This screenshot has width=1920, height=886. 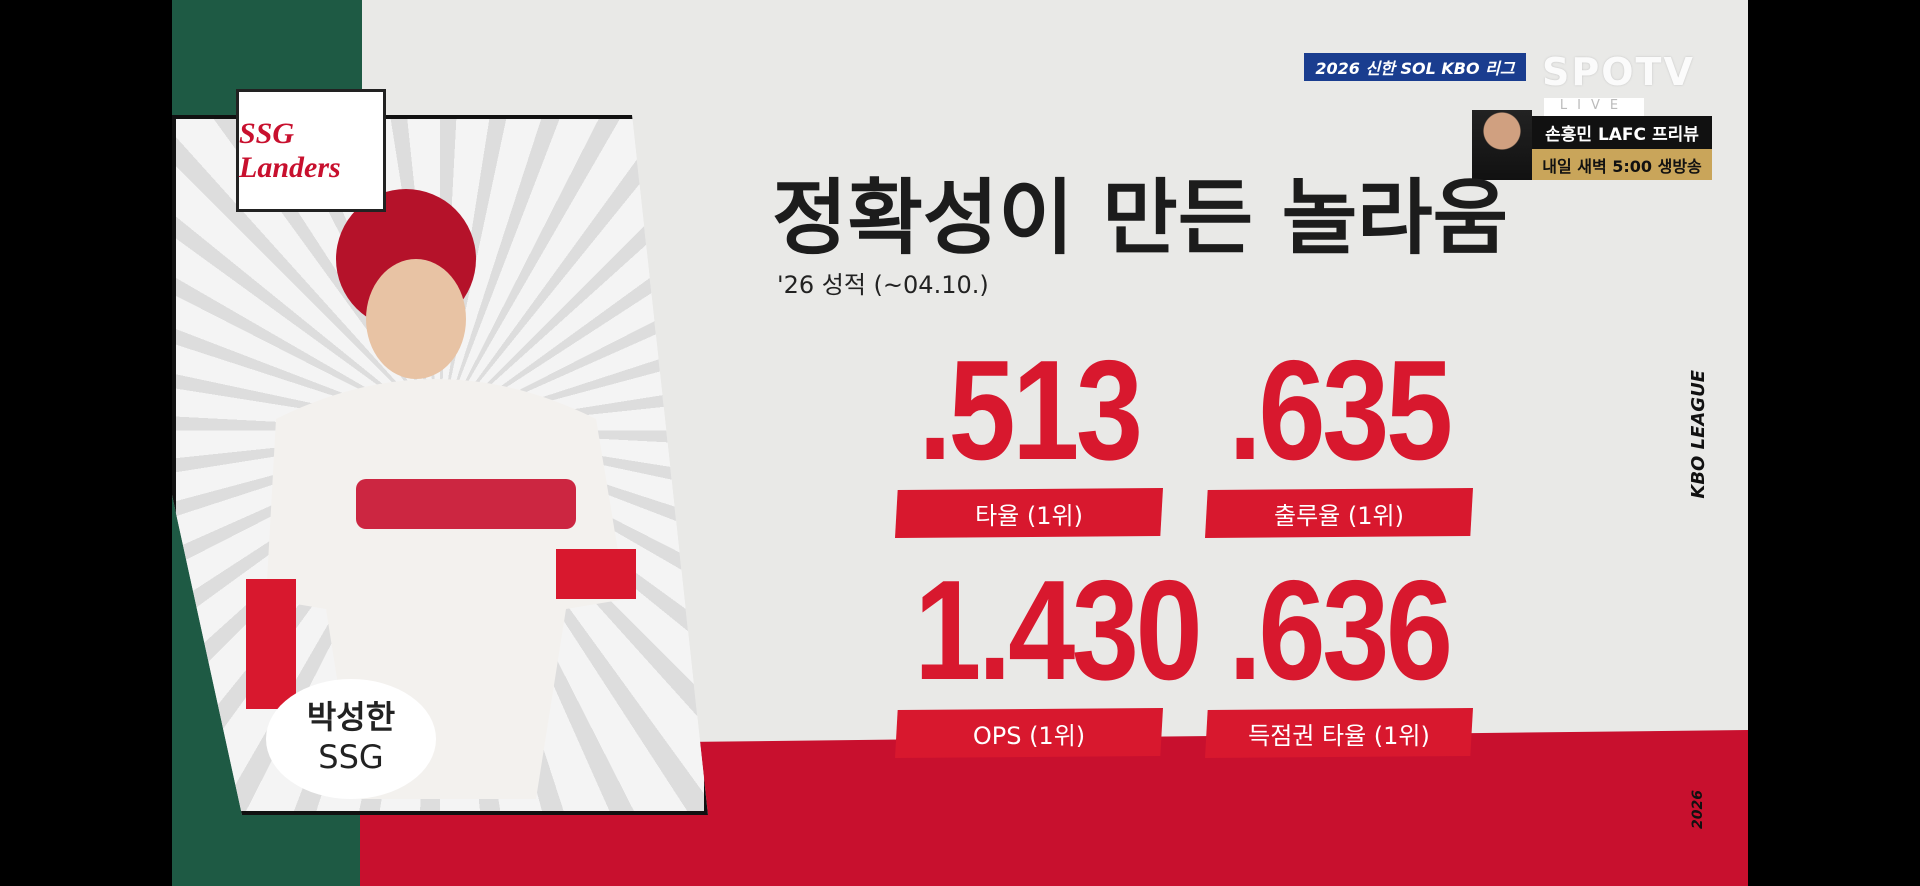 I want to click on subtitle: '26 성적 (~04.10.), so click(x=883, y=285).